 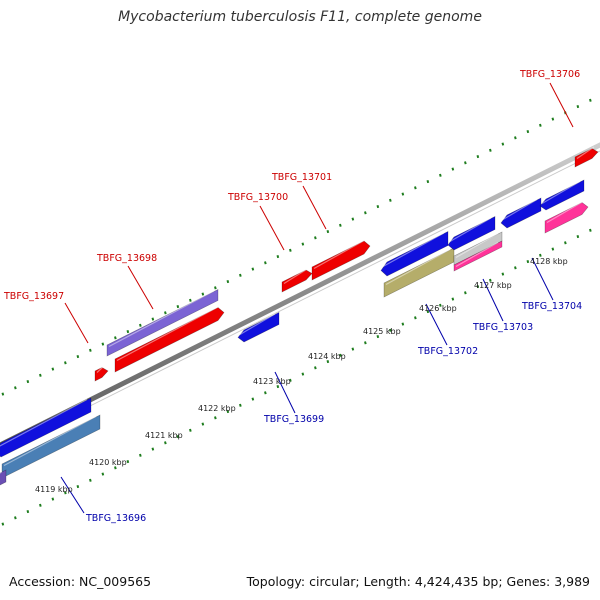 What do you see at coordinates (100, 369) in the screenshot?
I see `gene-bar-tbfg-13697-highlight` at bounding box center [100, 369].